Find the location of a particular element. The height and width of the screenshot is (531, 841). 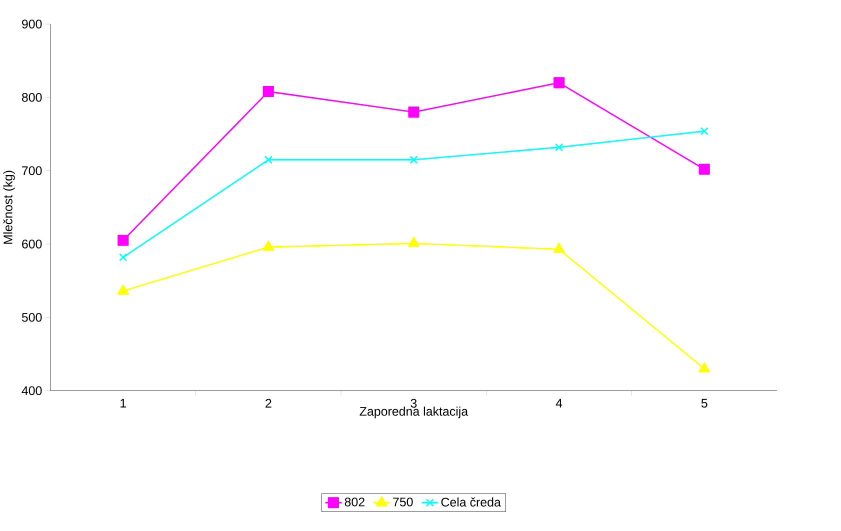

y-tick-label: 800 is located at coordinates (32, 97).